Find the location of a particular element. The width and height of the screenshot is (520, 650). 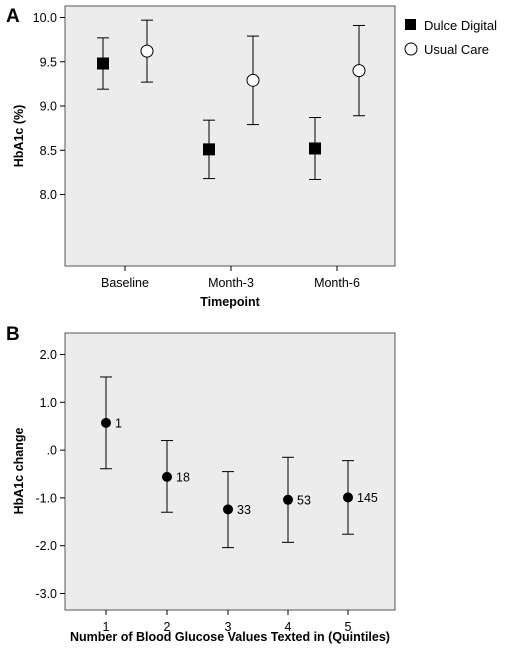

panel-a-y-tick-label: 9.0 is located at coordinates (48, 107).